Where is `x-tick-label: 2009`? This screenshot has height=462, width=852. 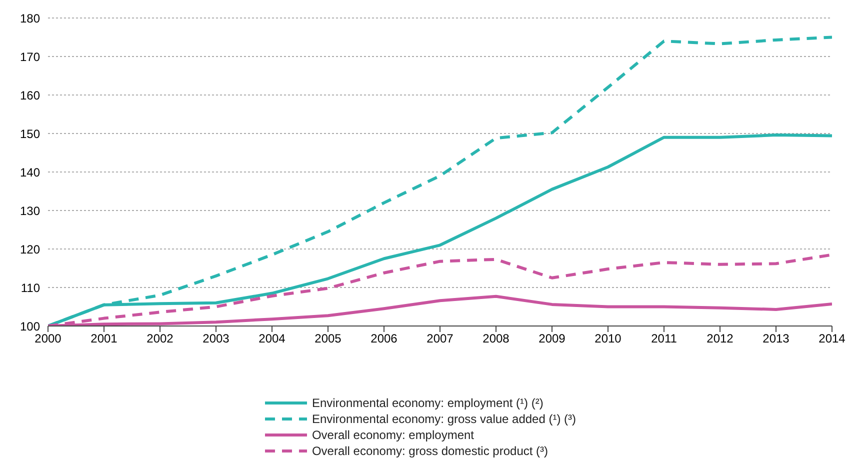
x-tick-label: 2009 is located at coordinates (552, 339).